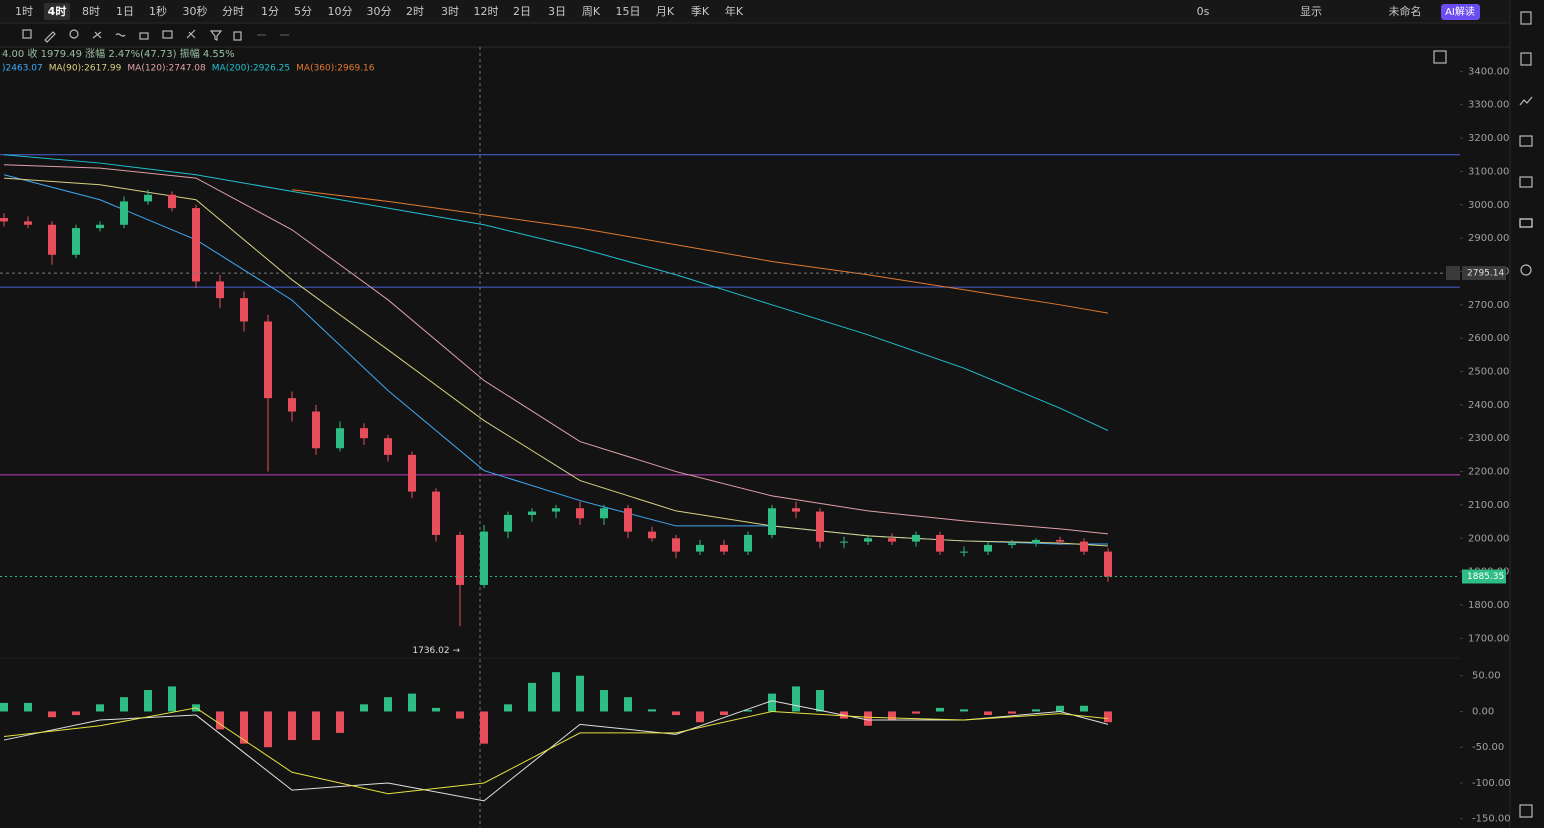  Describe the element at coordinates (24, 11) in the screenshot. I see `interval-button: 1时` at that location.